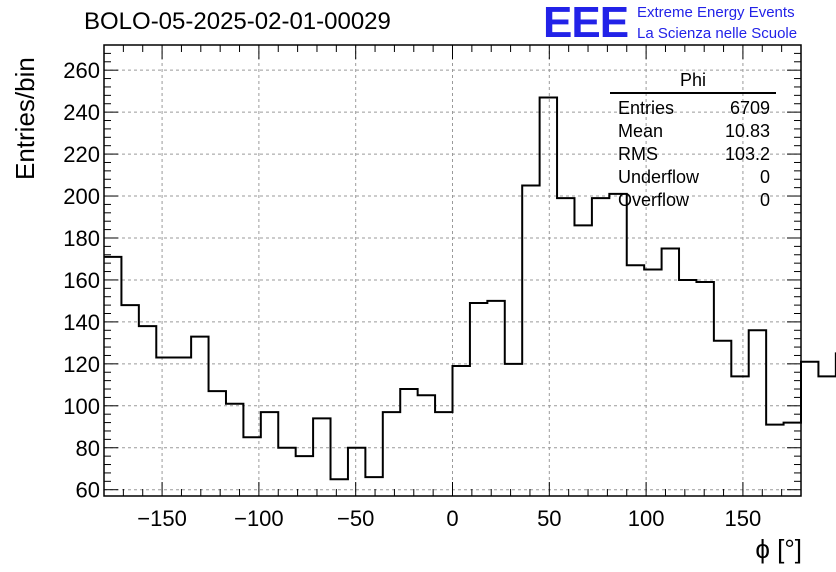 The image size is (836, 572). I want to click on x-tick-label: −100, so click(259, 518).